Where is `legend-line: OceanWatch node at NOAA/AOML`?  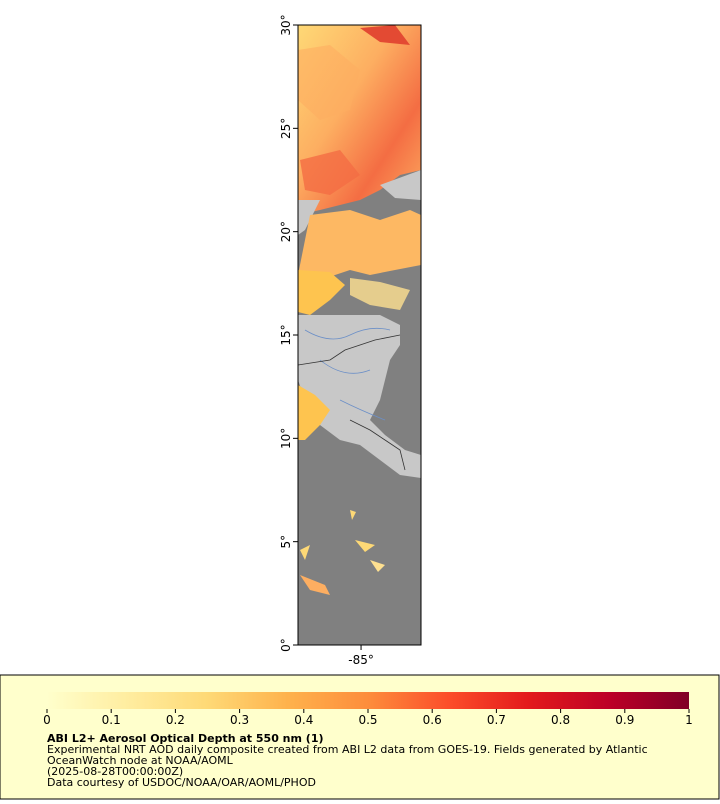 legend-line: OceanWatch node at NOAA/AOML is located at coordinates (140, 760).